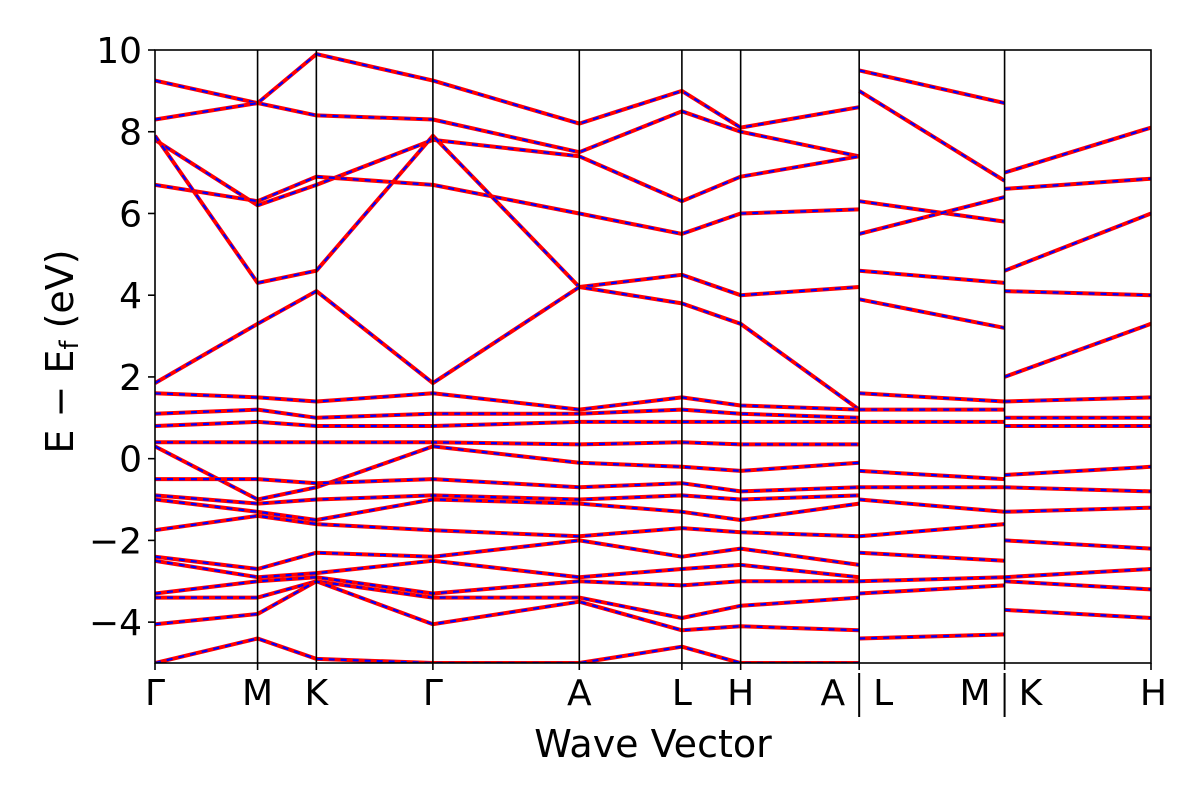  What do you see at coordinates (682, 693) in the screenshot?
I see `kpoint-label-5: L` at bounding box center [682, 693].